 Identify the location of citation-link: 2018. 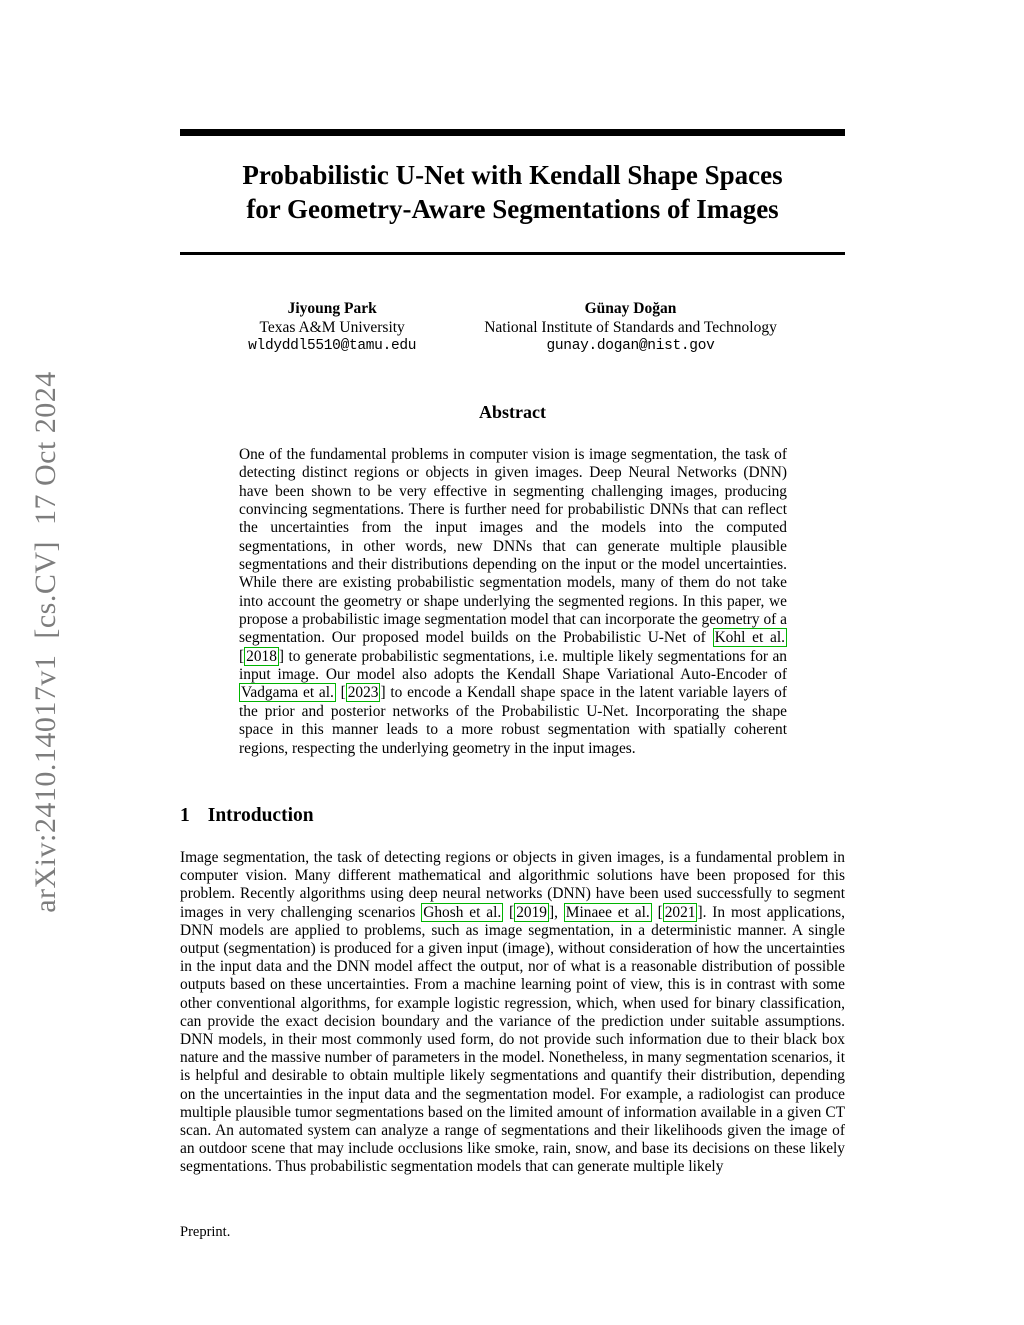
(261, 656).